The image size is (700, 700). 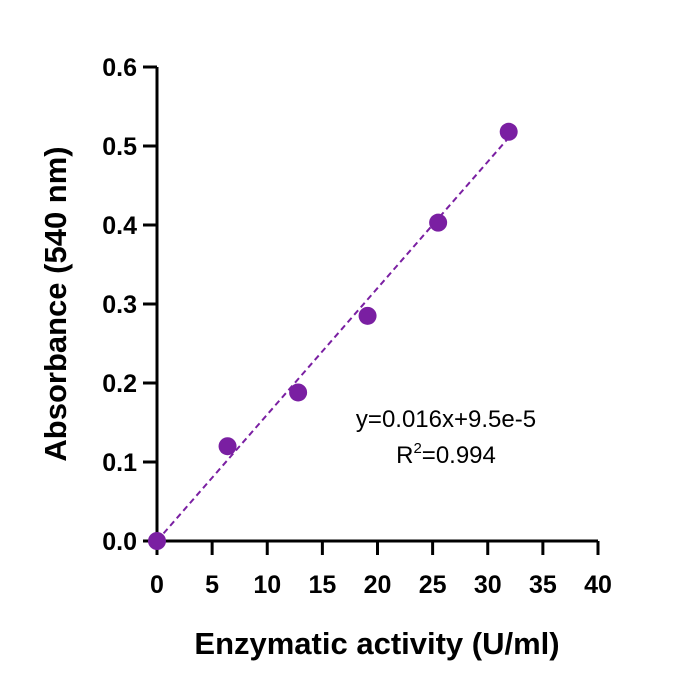 What do you see at coordinates (119, 542) in the screenshot?
I see `y-tick-label: 0.0` at bounding box center [119, 542].